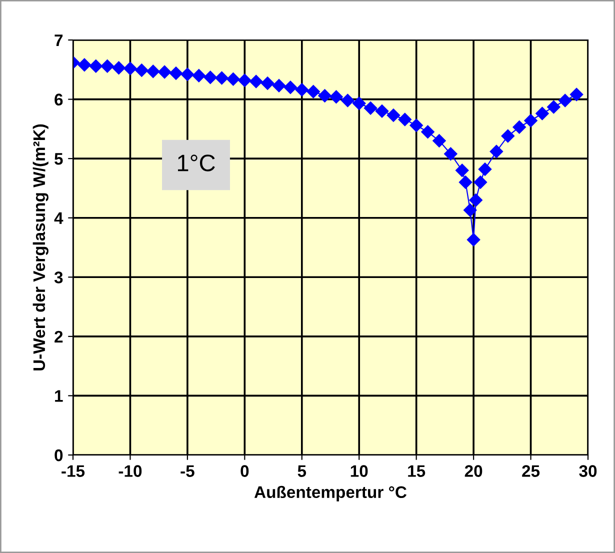  I want to click on x-tick-label: 0, so click(244, 471).